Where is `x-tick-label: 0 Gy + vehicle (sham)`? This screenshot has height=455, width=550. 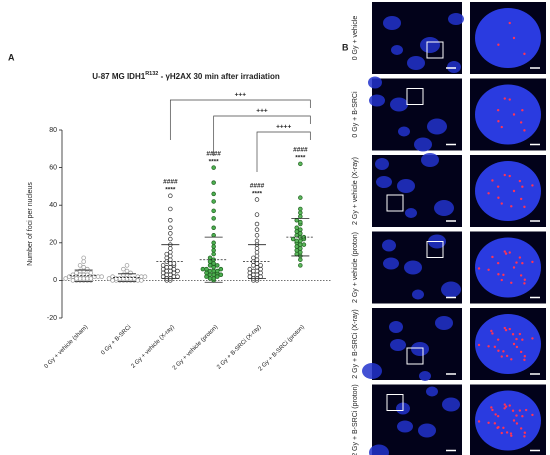 x-tick-label: 0 Gy + vehicle (sham) is located at coordinates (67, 347).